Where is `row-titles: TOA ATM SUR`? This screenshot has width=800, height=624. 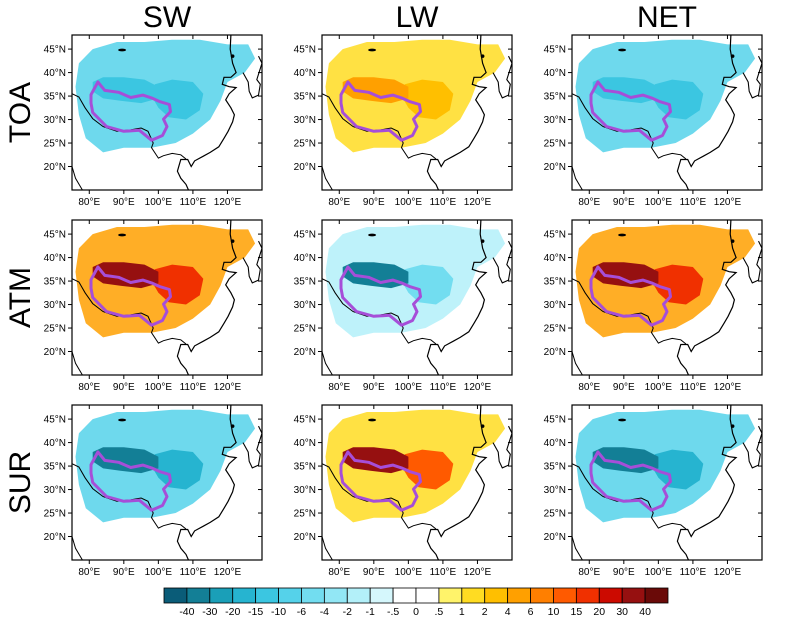
row-titles: TOA ATM SUR is located at coordinates (20, 298).